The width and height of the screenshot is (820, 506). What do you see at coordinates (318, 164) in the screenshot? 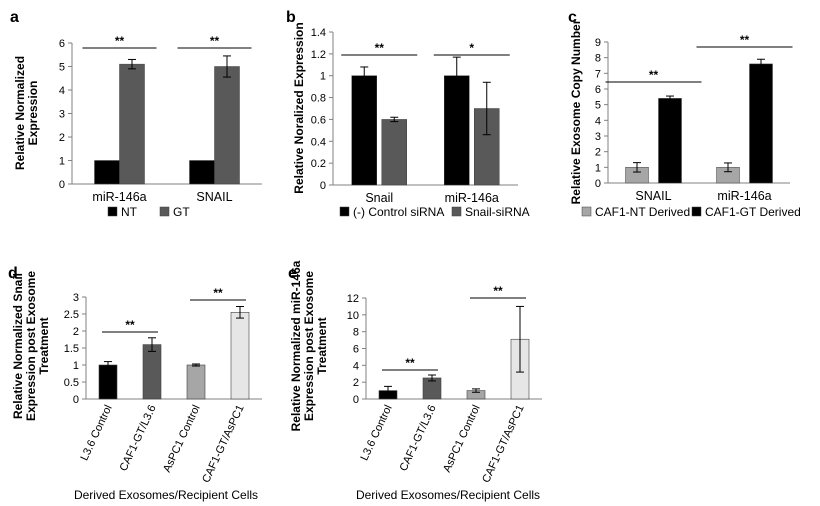
I see `y-tick-label: 0.2` at bounding box center [318, 164].